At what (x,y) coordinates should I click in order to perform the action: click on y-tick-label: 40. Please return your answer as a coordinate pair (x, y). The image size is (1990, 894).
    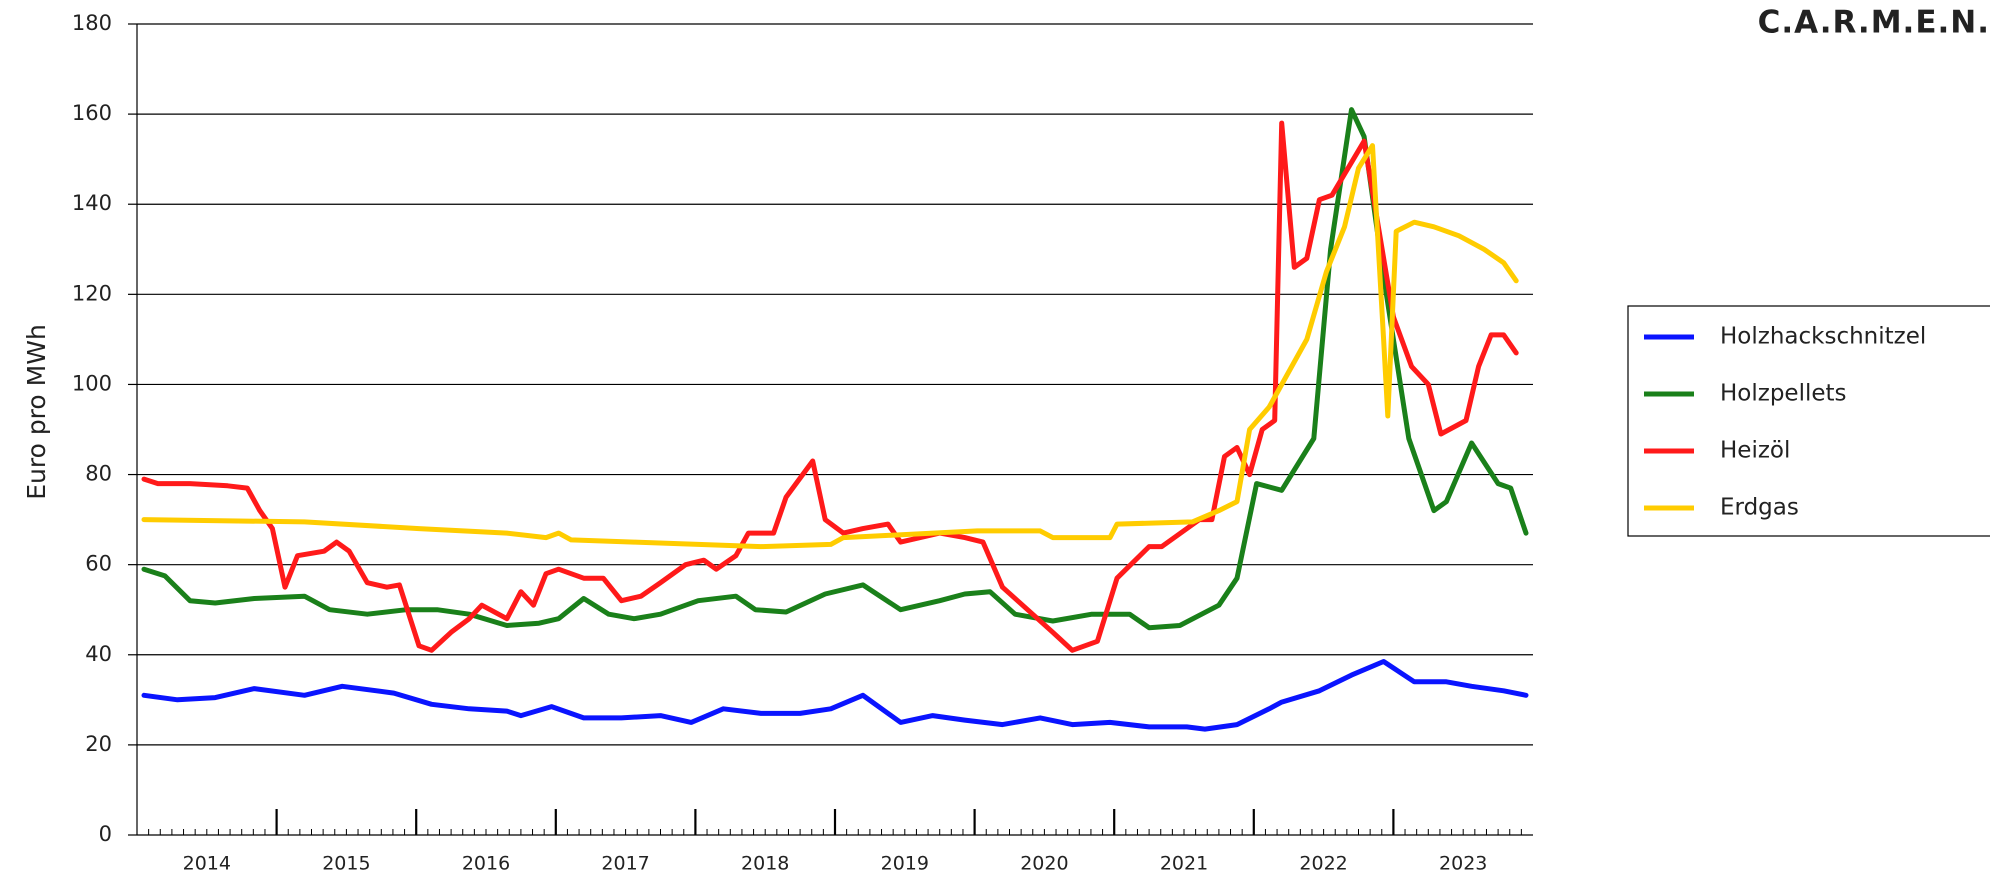
    Looking at the image, I should click on (98, 654).